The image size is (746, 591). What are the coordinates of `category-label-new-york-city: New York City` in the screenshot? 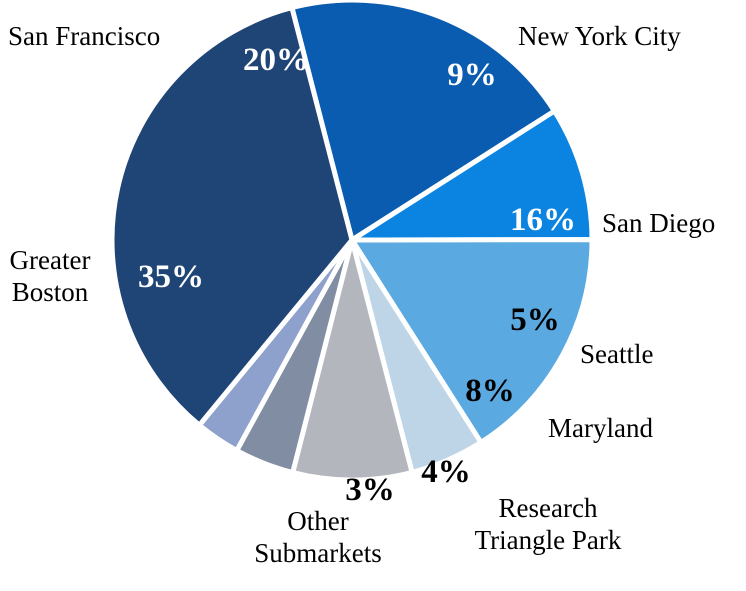 It's located at (599, 36).